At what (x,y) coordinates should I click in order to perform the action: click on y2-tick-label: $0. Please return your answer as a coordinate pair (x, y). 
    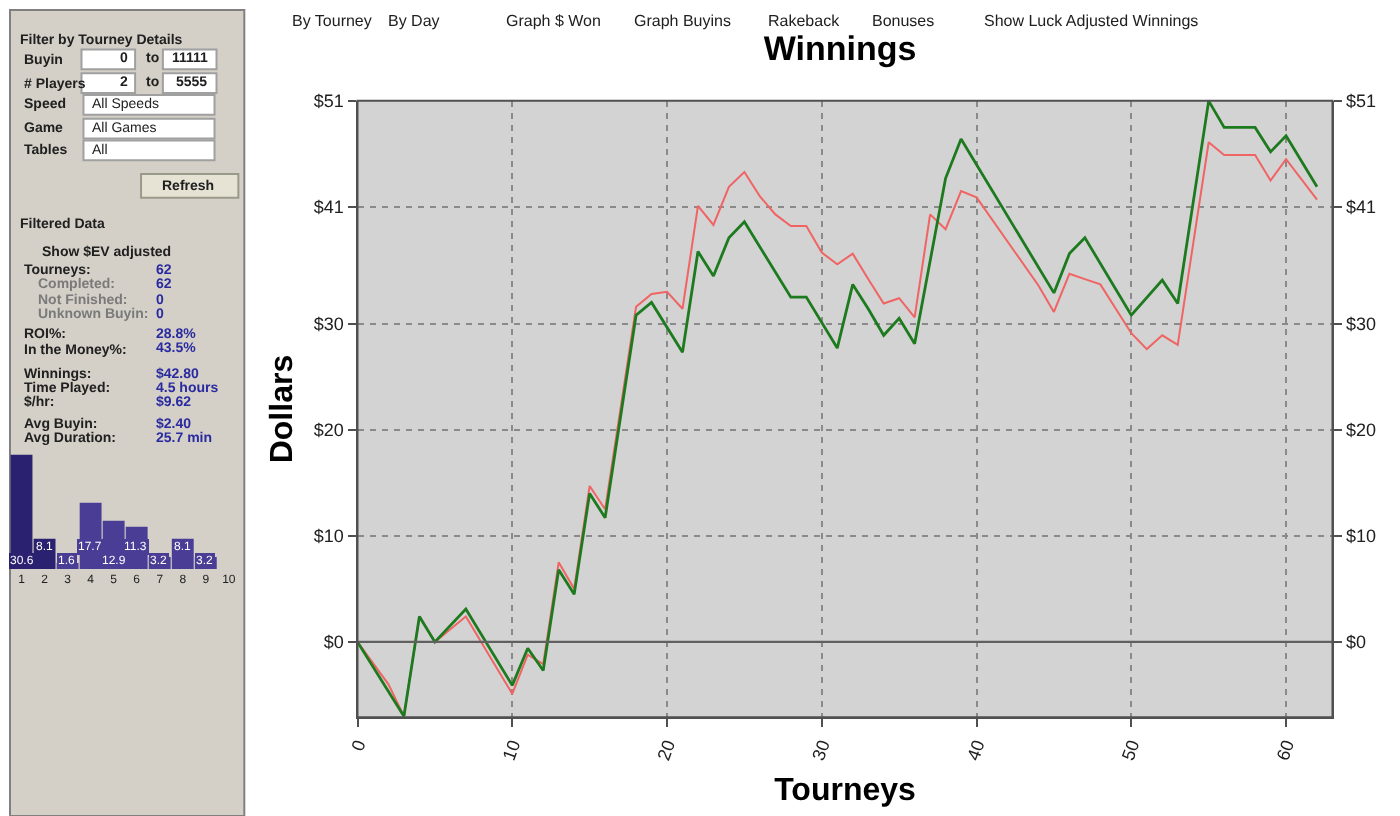
    Looking at the image, I should click on (1356, 642).